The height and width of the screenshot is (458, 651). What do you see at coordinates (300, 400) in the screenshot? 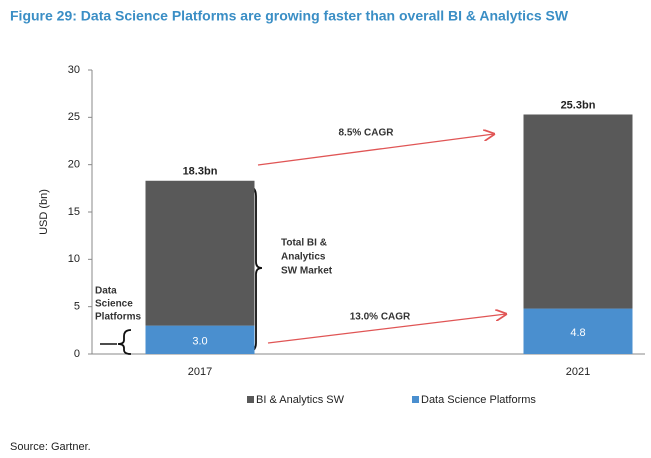
I see `legend-label: BI & Analytics SW` at bounding box center [300, 400].